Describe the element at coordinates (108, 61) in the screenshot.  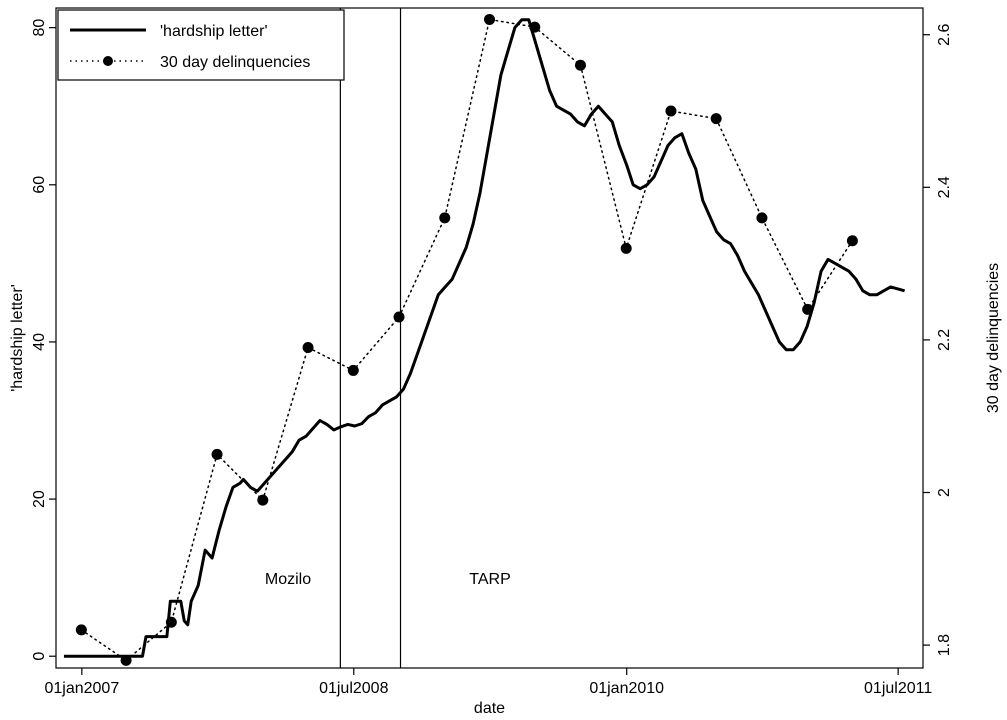
I see `legend-marker-delinquencies` at that location.